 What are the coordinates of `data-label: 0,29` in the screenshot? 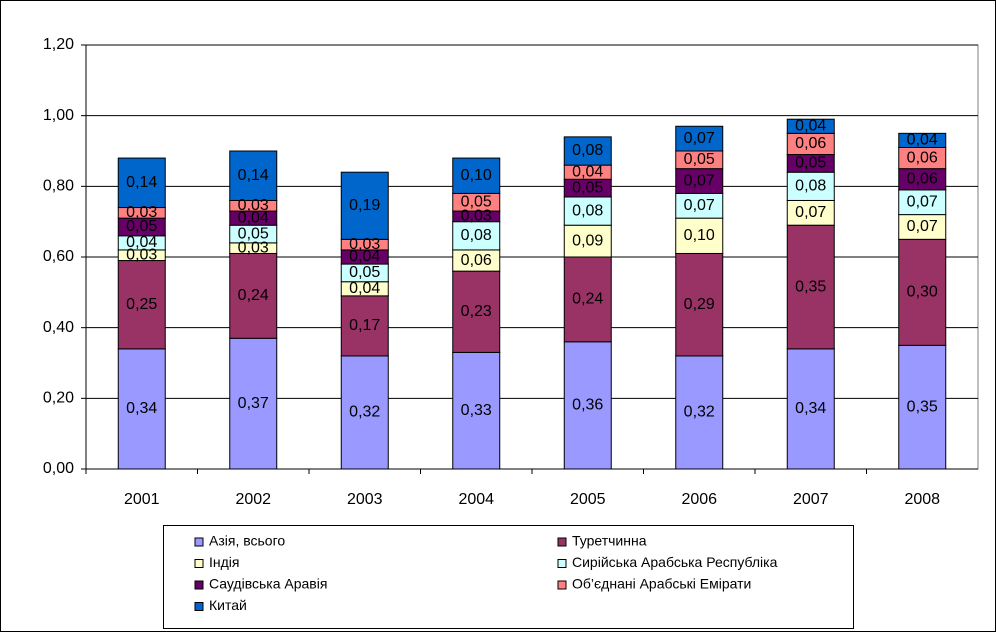 It's located at (699, 304).